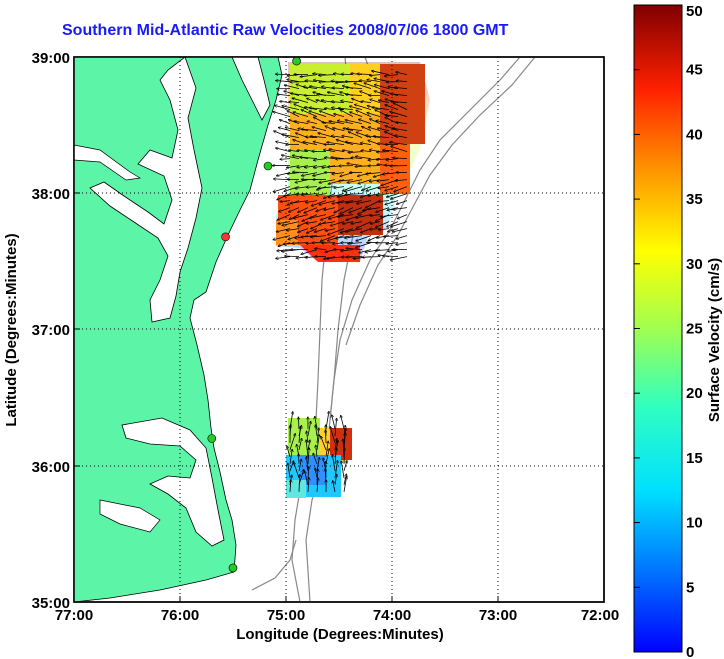  I want to click on radar-stations, so click(254, 314).